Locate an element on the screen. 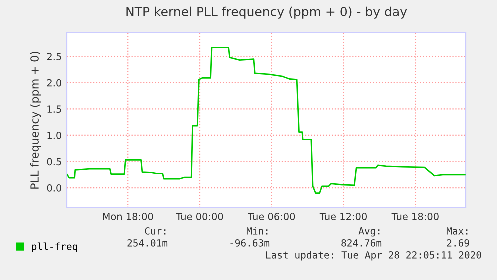 The width and height of the screenshot is (497, 280). y-tick-label: 2.0 is located at coordinates (54, 83).